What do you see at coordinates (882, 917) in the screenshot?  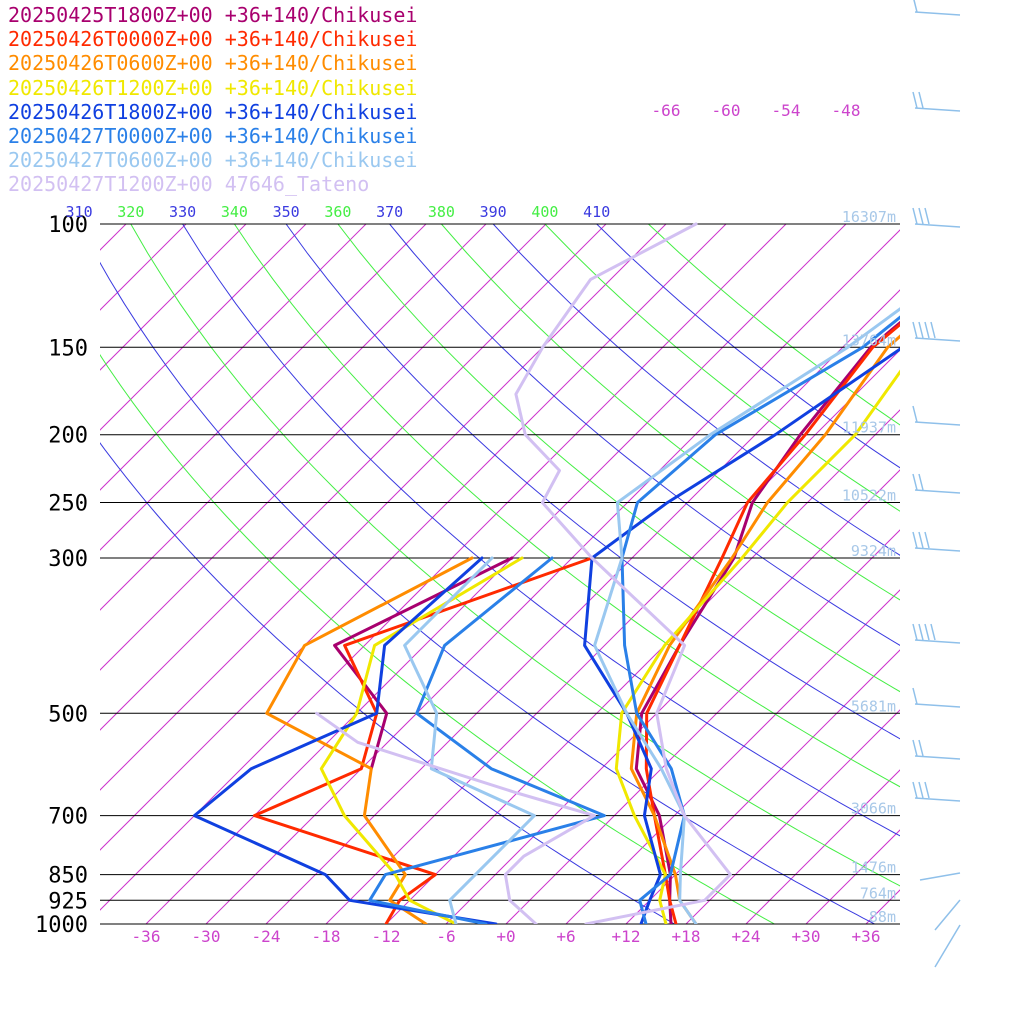 I see `height-label: 88m` at bounding box center [882, 917].